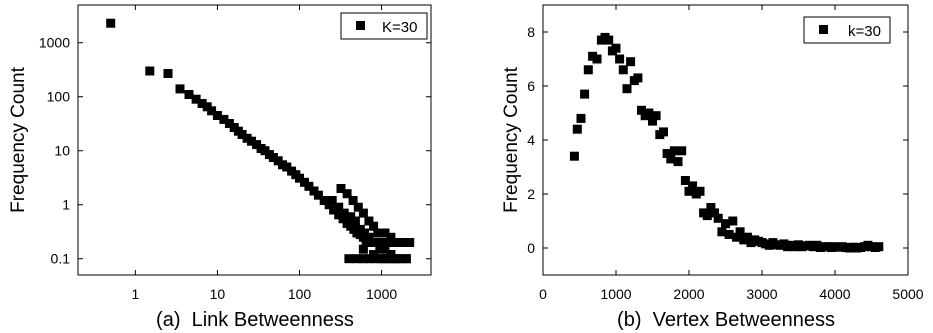  Describe the element at coordinates (615, 294) in the screenshot. I see `panel-b-xtick-label: 1000` at that location.